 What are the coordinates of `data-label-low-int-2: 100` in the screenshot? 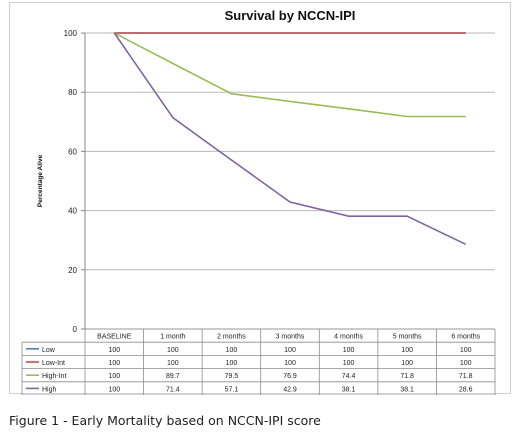 It's located at (232, 363).